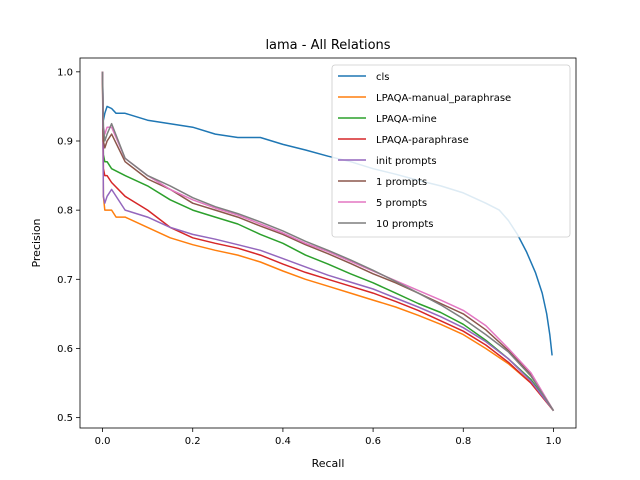 Image resolution: width=640 pixels, height=480 pixels. Describe the element at coordinates (65, 349) in the screenshot. I see `y-tick-label: 0.6` at that location.